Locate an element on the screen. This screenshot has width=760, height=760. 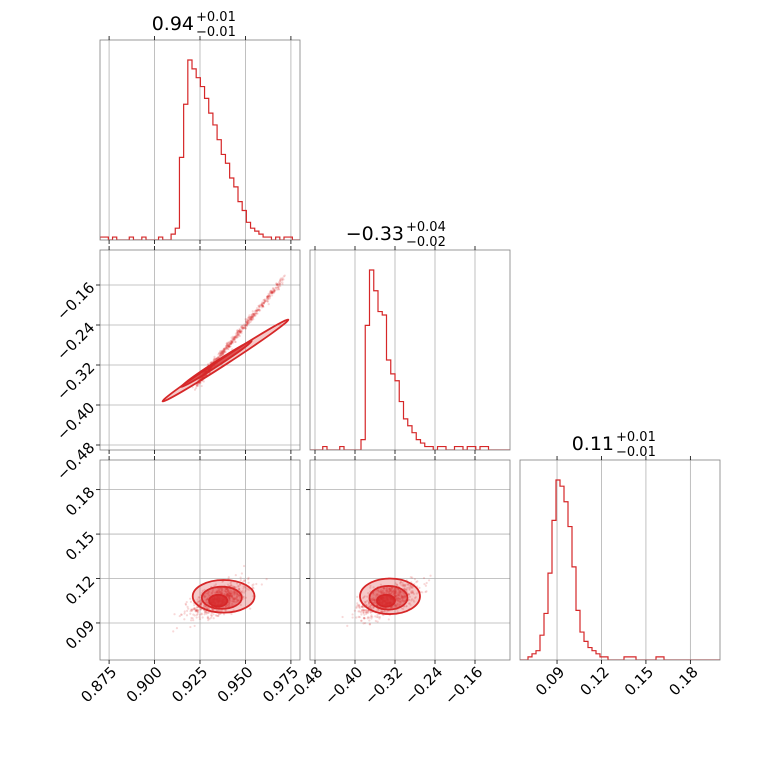
contour-inner is located at coordinates (216, 364).